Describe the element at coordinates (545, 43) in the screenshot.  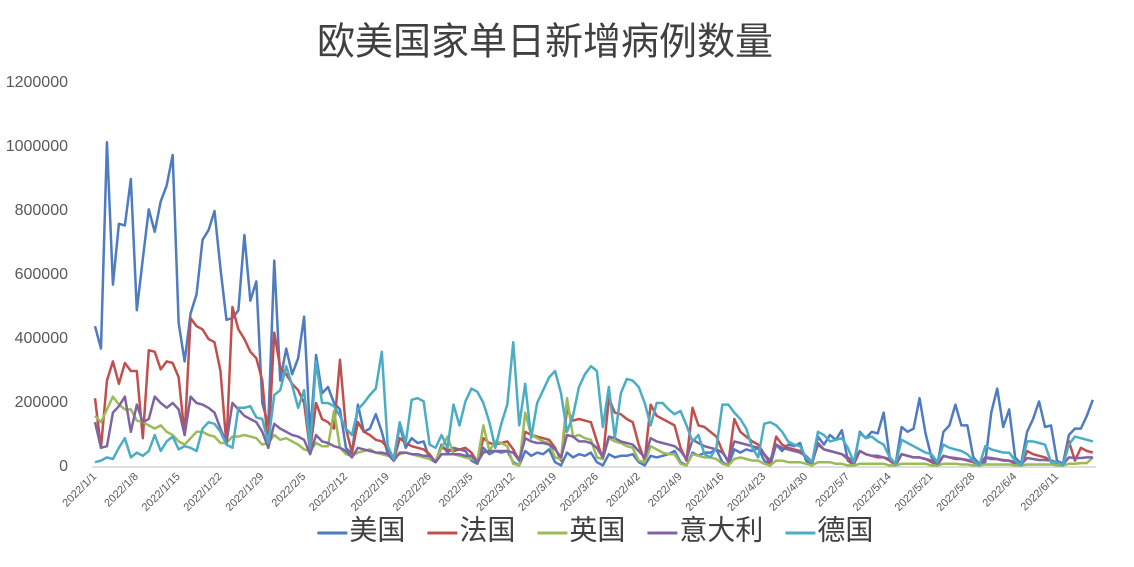
I see `chart-title: 欧美国家单日新增病例数量` at that location.